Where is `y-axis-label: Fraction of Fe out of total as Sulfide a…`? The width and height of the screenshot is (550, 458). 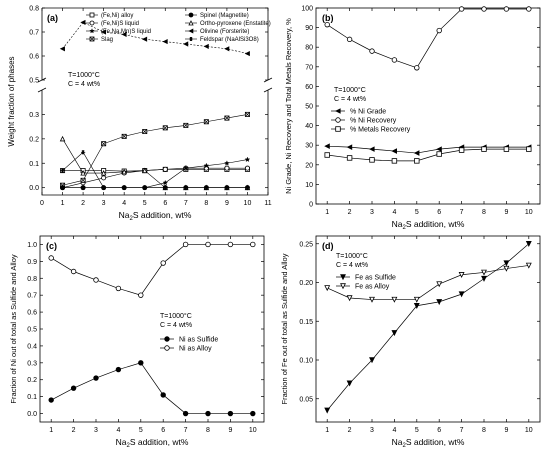 y-axis-label: Fraction of Fe out of total as Sulfide a… is located at coordinates (284, 328).